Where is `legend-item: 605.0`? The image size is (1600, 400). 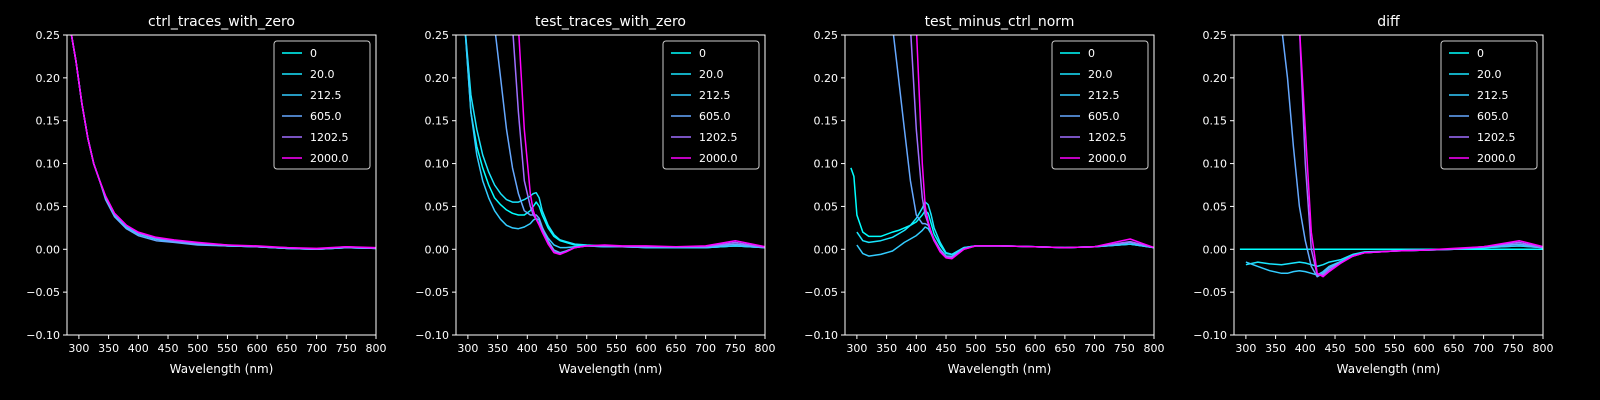 legend-item: 605.0 is located at coordinates (312, 116).